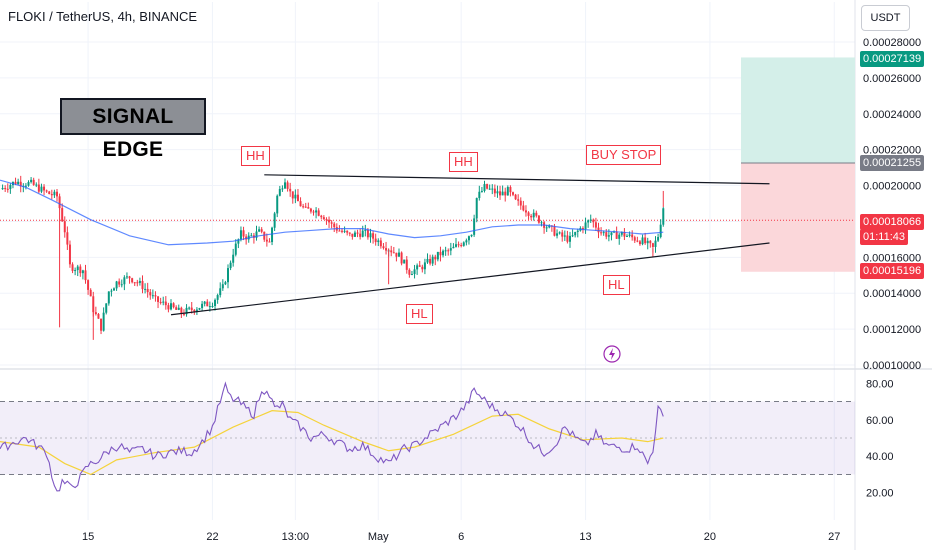 The height and width of the screenshot is (550, 932). Describe the element at coordinates (892, 151) in the screenshot. I see `price-tick-label: 0.00022000` at that location.